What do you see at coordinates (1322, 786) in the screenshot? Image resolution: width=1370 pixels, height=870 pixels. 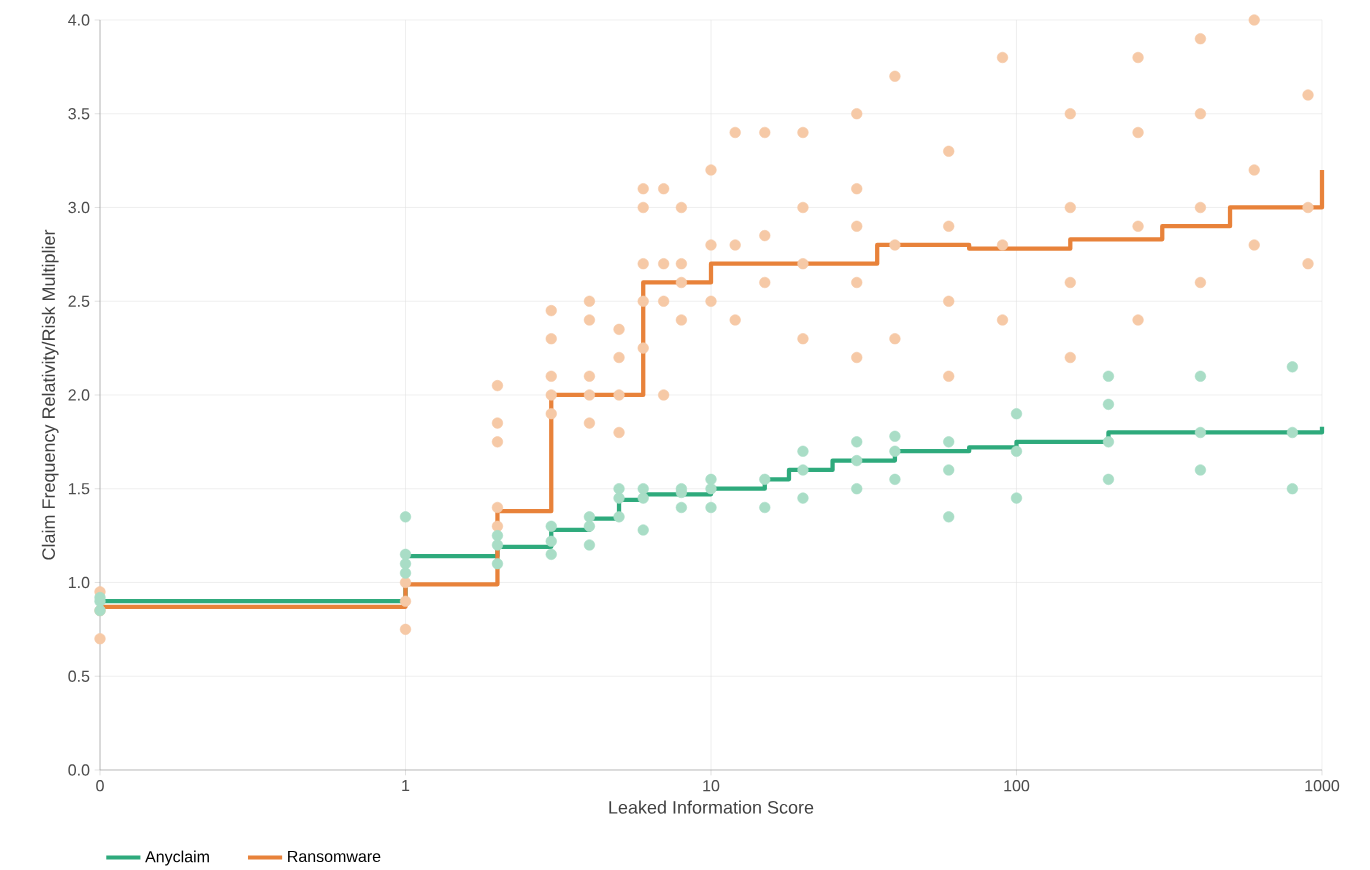 I see `x-tick-label: 1000` at bounding box center [1322, 786].